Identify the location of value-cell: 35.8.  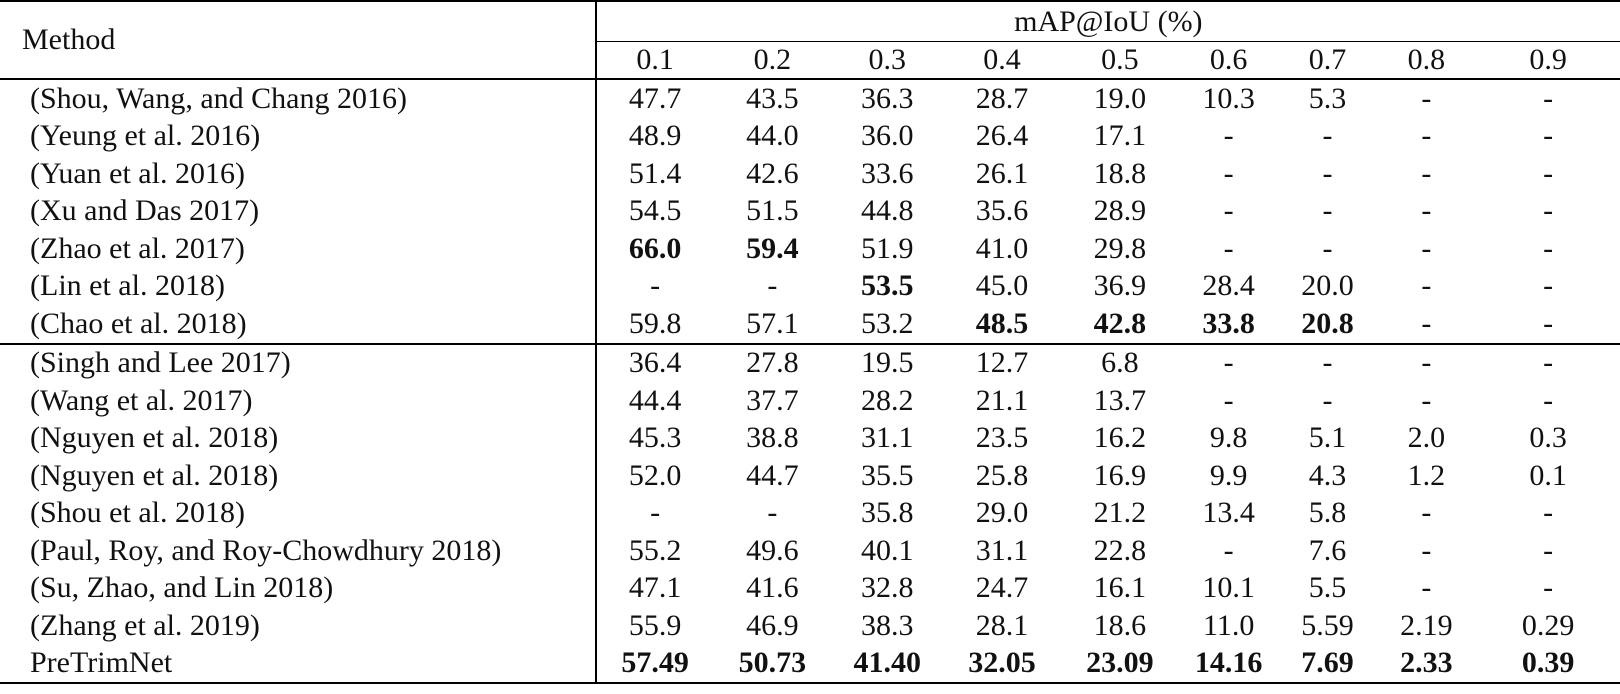
(887, 513).